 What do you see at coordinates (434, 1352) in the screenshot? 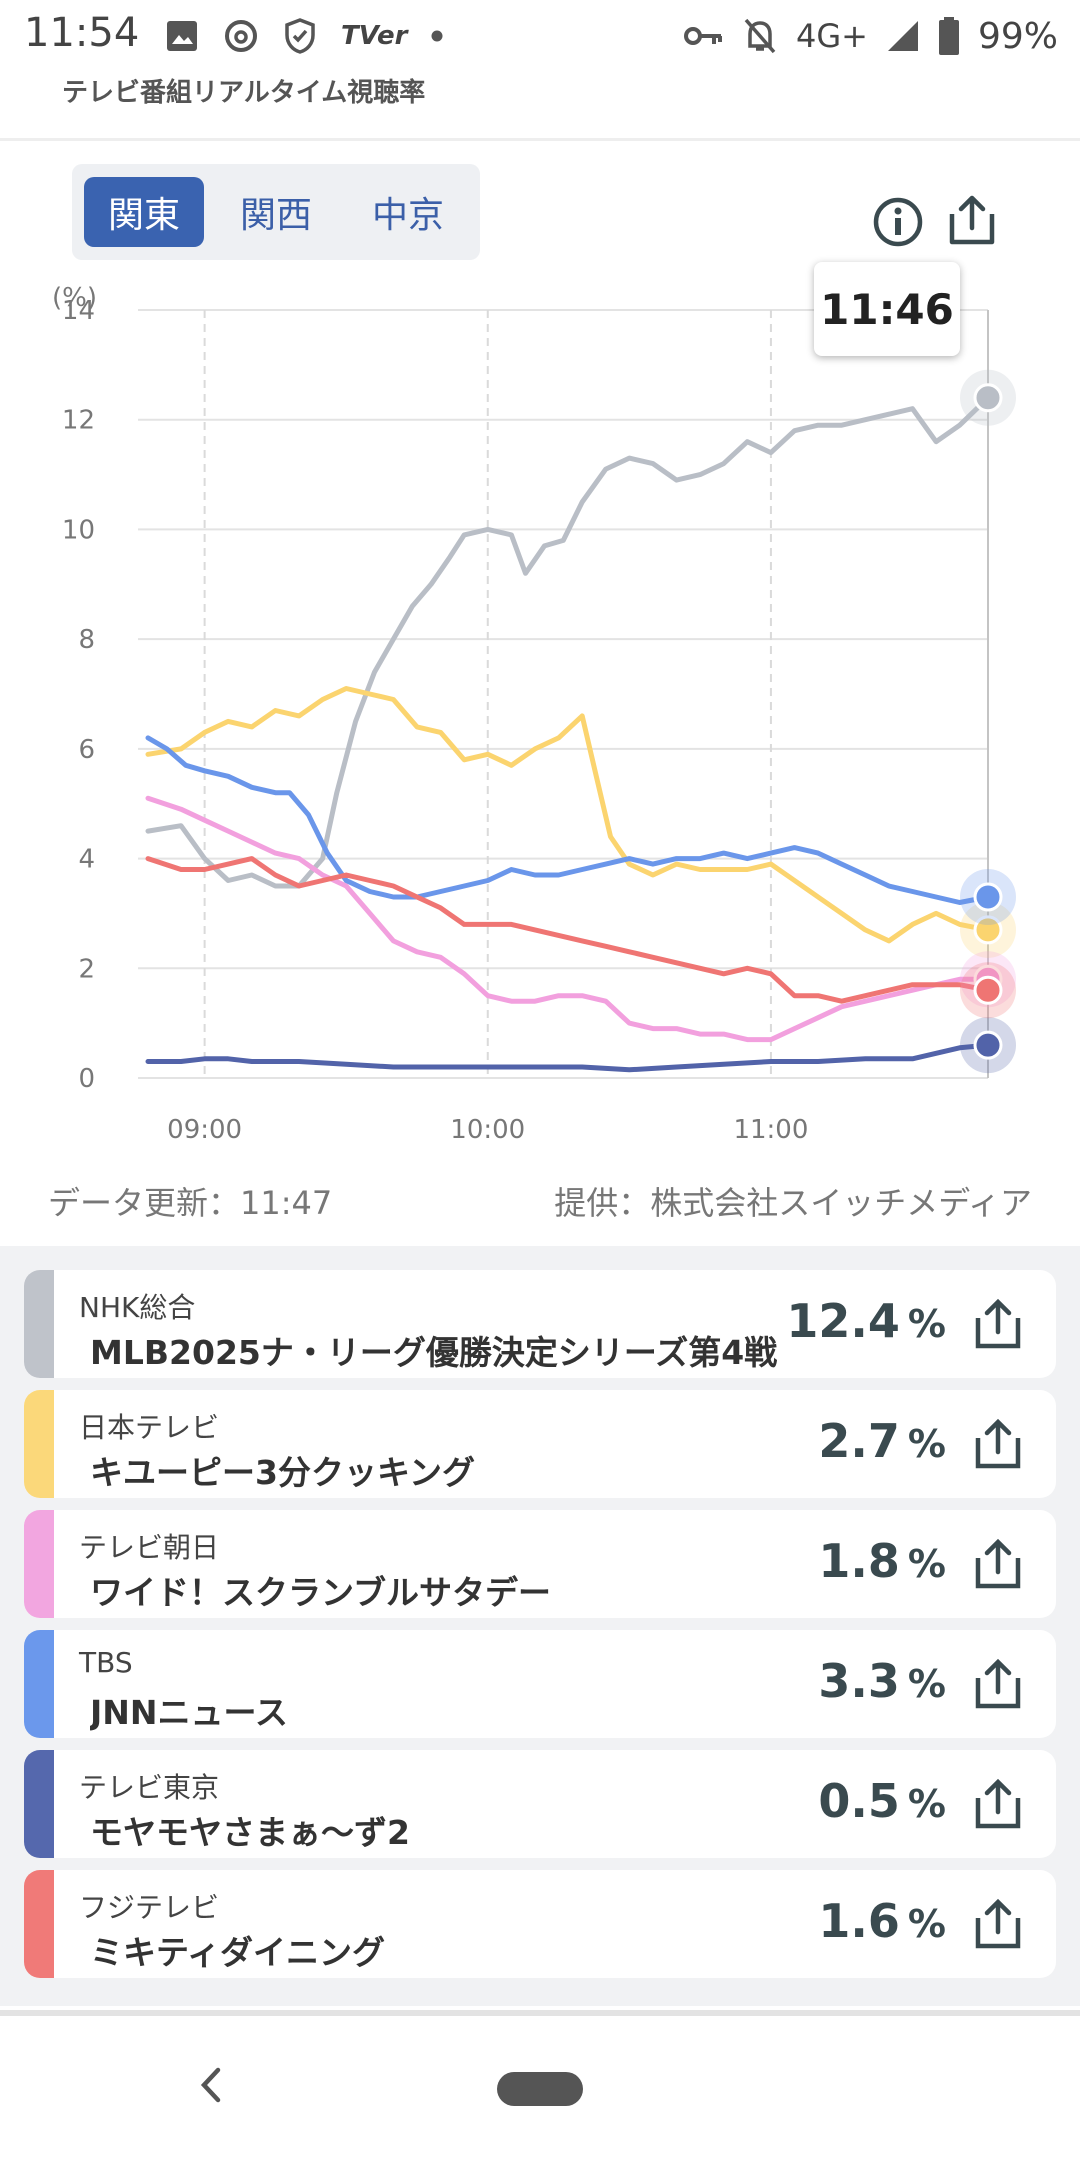
I see `program-title: MLB2025ナ・リーグ優勝決定シリーズ第4戦` at bounding box center [434, 1352].